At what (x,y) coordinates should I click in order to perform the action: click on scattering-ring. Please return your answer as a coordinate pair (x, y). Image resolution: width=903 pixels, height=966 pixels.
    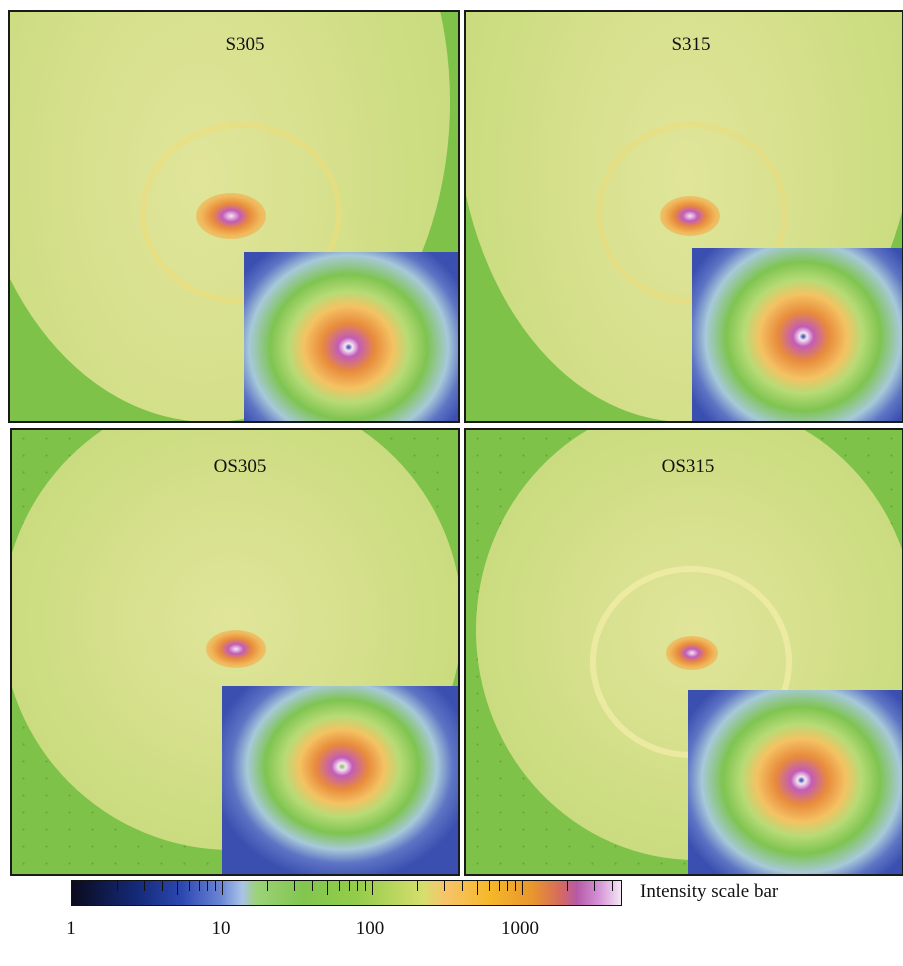
    Looking at the image, I should click on (241, 213).